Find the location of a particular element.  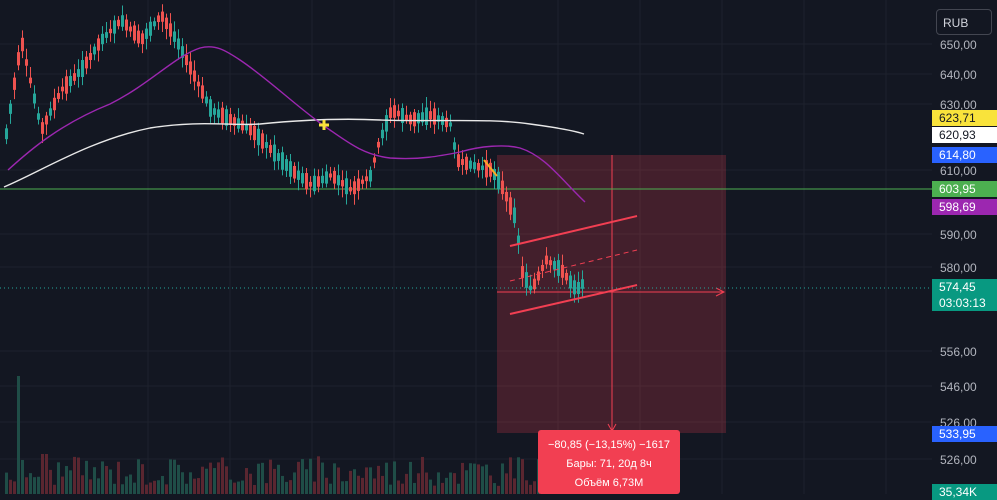

currency-selector-button: RUB is located at coordinates (964, 22).